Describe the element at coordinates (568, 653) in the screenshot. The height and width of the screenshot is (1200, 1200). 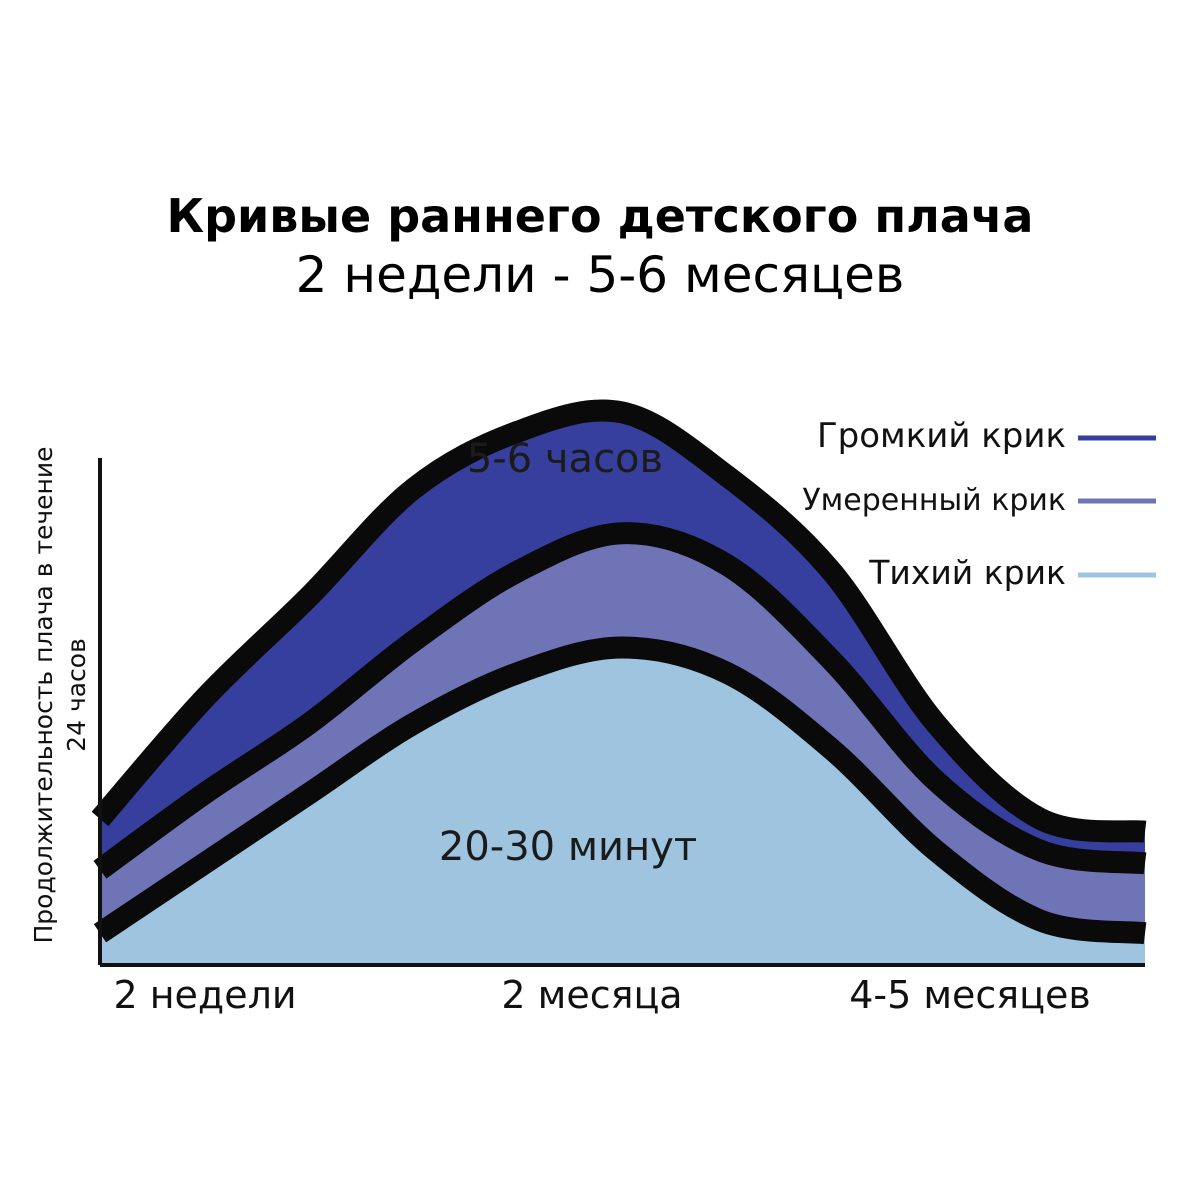
I see `annotations: 5-6 часов 20-30 минут` at that location.